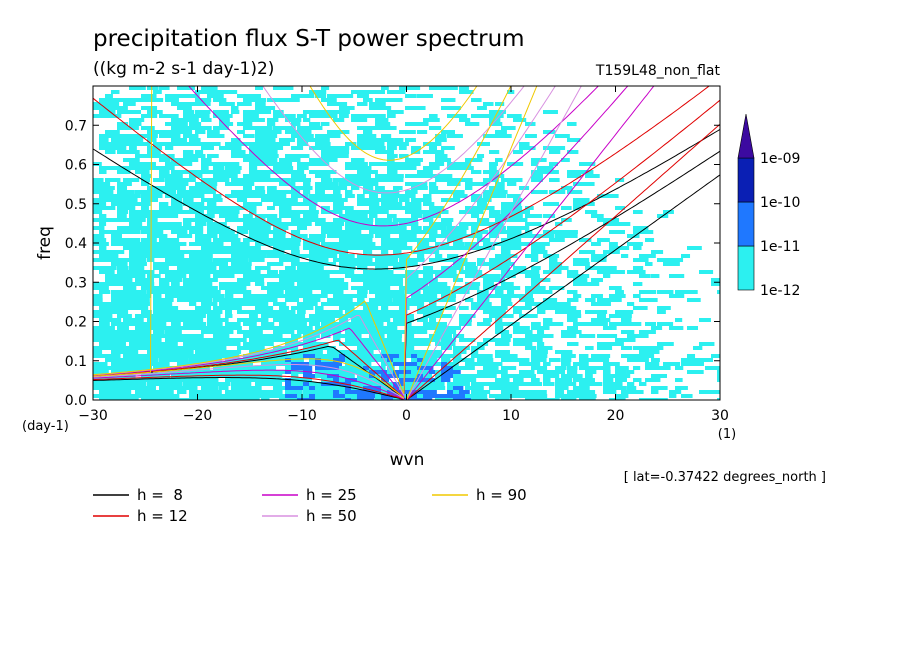 The height and width of the screenshot is (654, 904). I want to click on colorbar-segment, so click(746, 224).